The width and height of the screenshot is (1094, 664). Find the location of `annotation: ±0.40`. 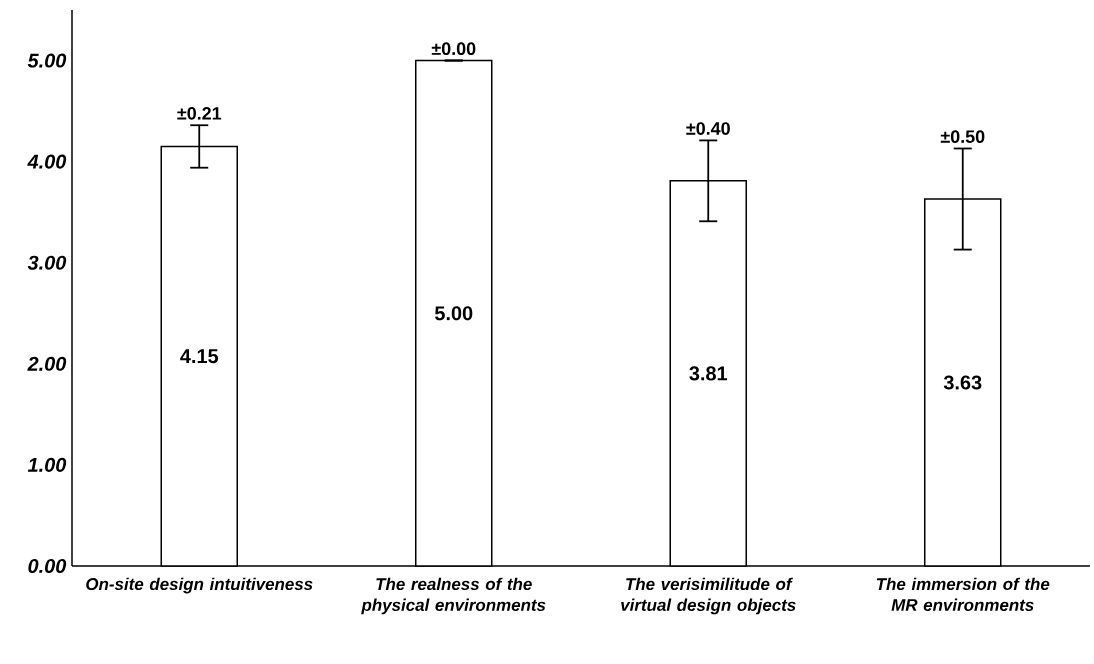

annotation: ±0.40 is located at coordinates (708, 128).